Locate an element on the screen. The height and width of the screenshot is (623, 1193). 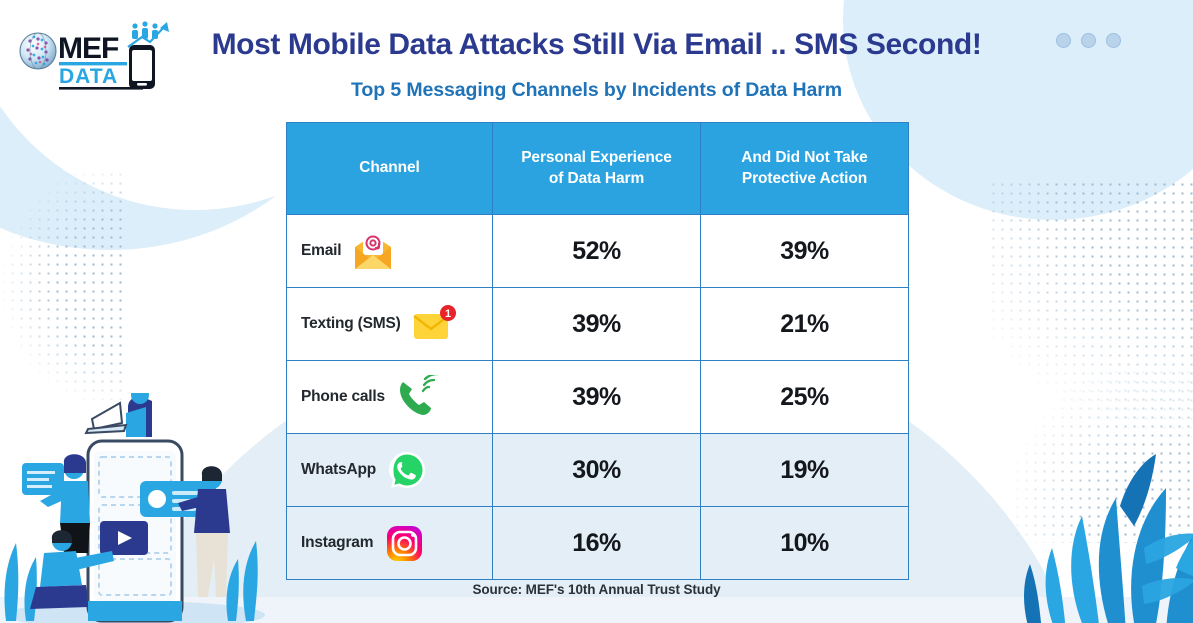
column-header-personal-experience: Personal Experience of Data Harm is located at coordinates (596, 168).